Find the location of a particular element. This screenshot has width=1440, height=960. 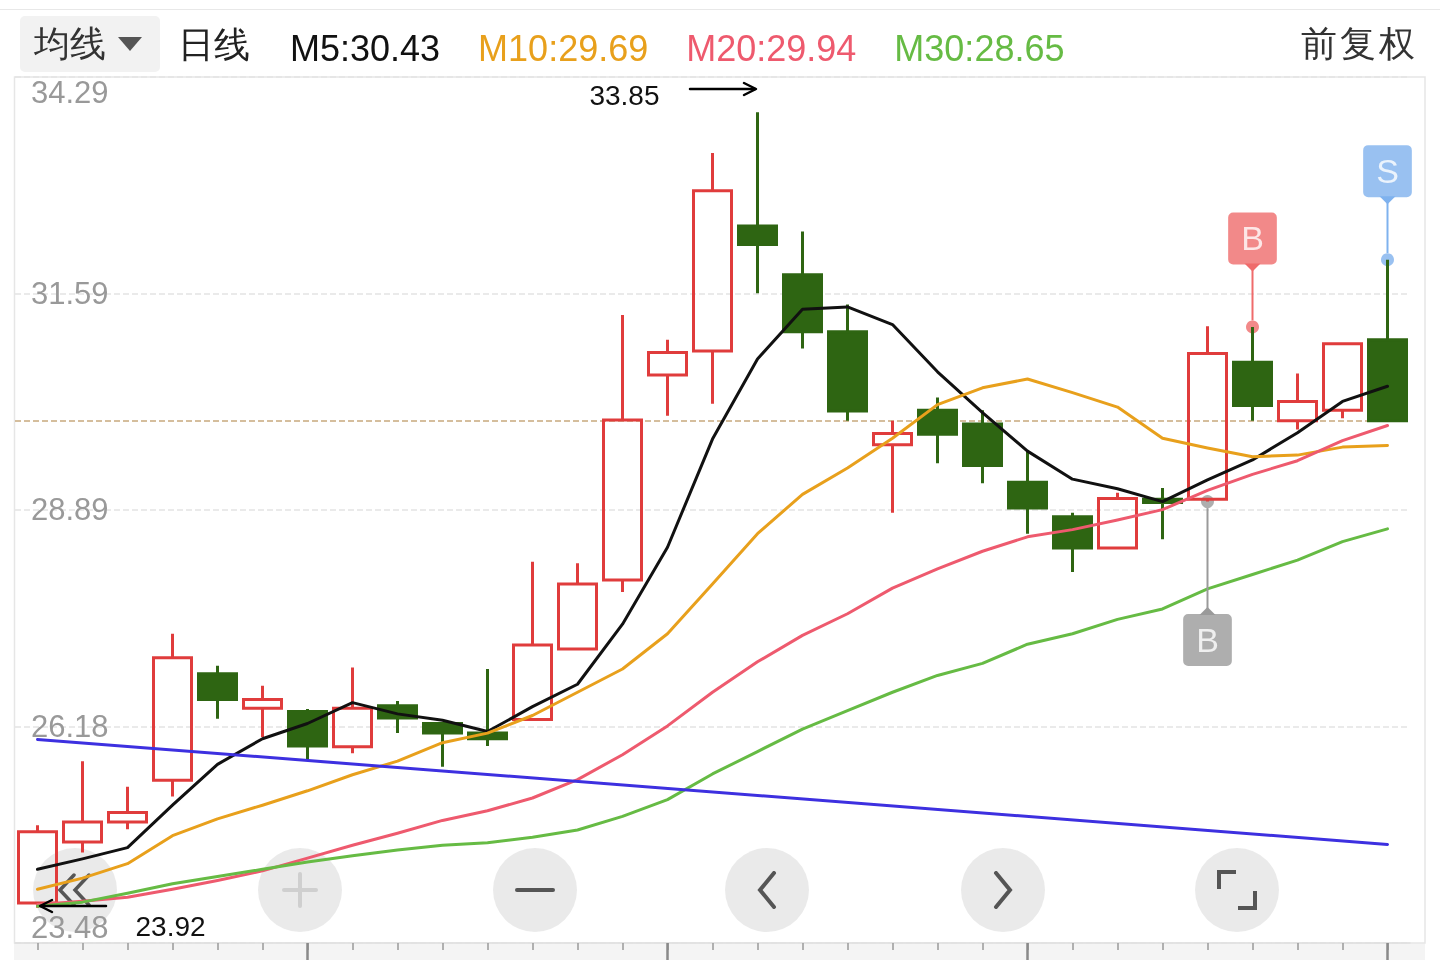

text: M5:30.43 is located at coordinates (365, 48).